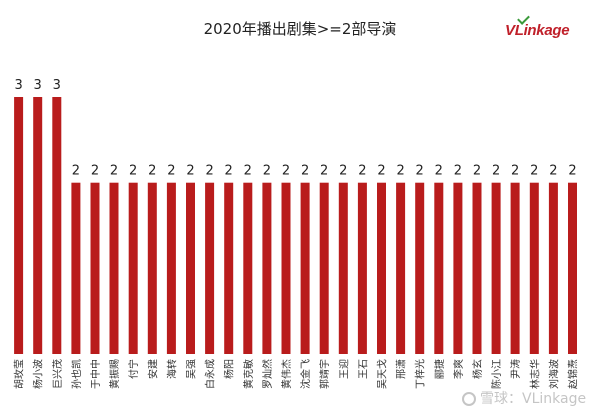 The image size is (600, 414). What do you see at coordinates (38, 85) in the screenshot?
I see `value-label-2: 3` at bounding box center [38, 85].